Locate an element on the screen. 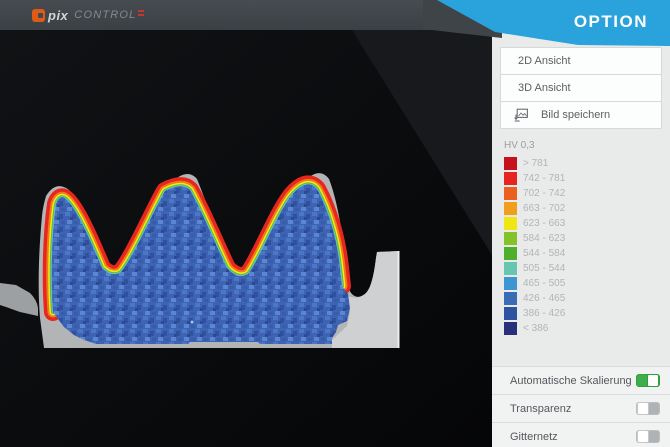 This screenshot has height=447, width=670. save-image-button: Bild speichern is located at coordinates (581, 115).